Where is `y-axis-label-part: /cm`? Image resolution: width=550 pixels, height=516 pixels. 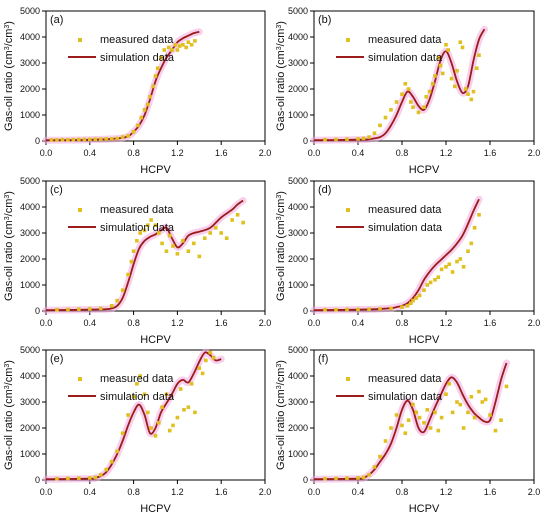
y-axis-label-part: /cm is located at coordinates (281, 377).